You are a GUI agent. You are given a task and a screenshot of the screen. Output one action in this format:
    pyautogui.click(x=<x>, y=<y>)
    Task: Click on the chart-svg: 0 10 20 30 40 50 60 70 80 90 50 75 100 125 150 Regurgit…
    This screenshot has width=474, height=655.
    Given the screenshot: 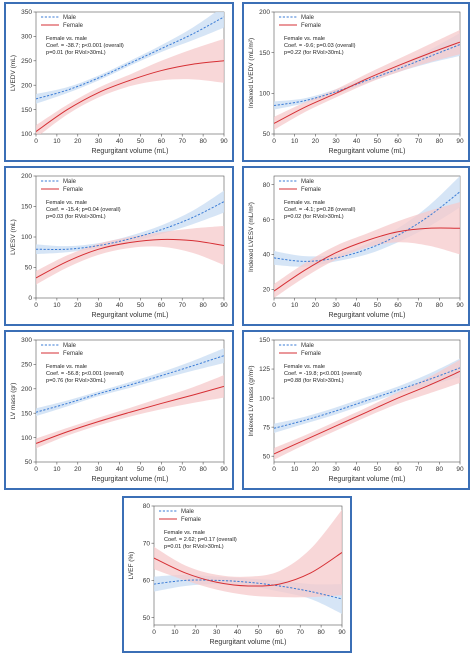 What is the action you would take?
    pyautogui.click(x=356, y=410)
    